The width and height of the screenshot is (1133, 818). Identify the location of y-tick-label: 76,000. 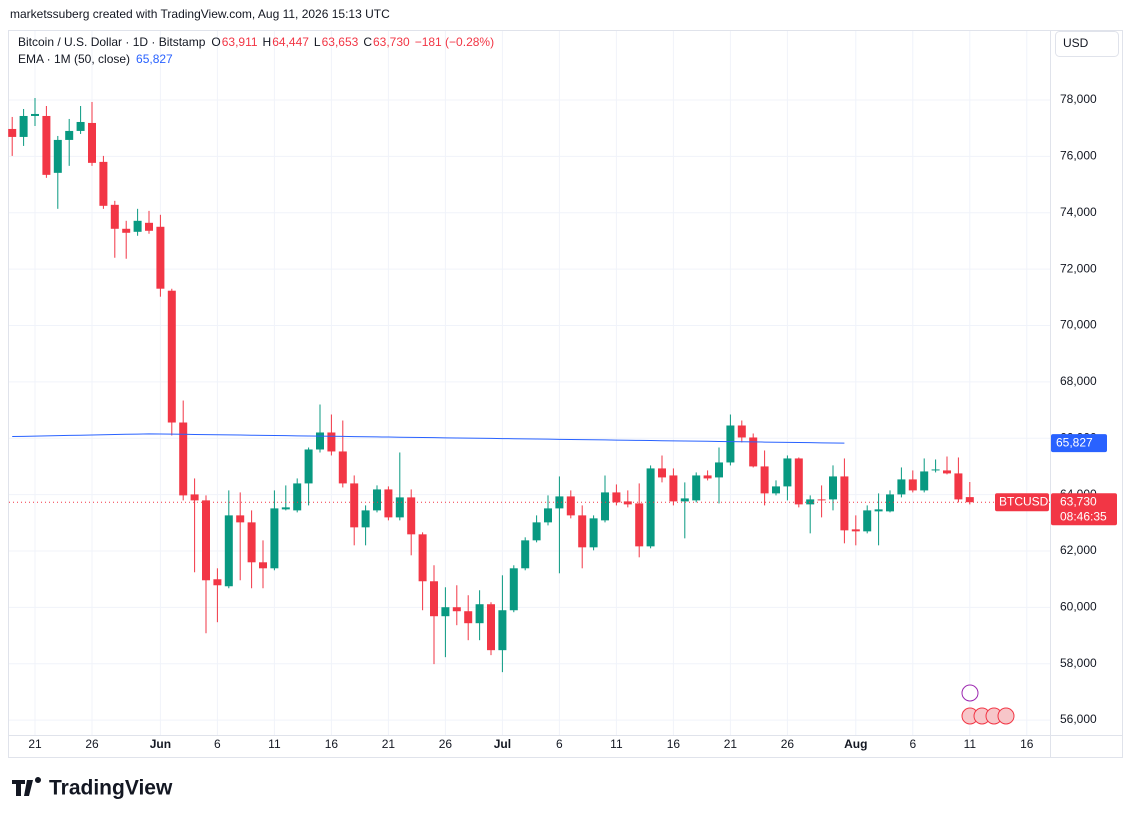
(1078, 156).